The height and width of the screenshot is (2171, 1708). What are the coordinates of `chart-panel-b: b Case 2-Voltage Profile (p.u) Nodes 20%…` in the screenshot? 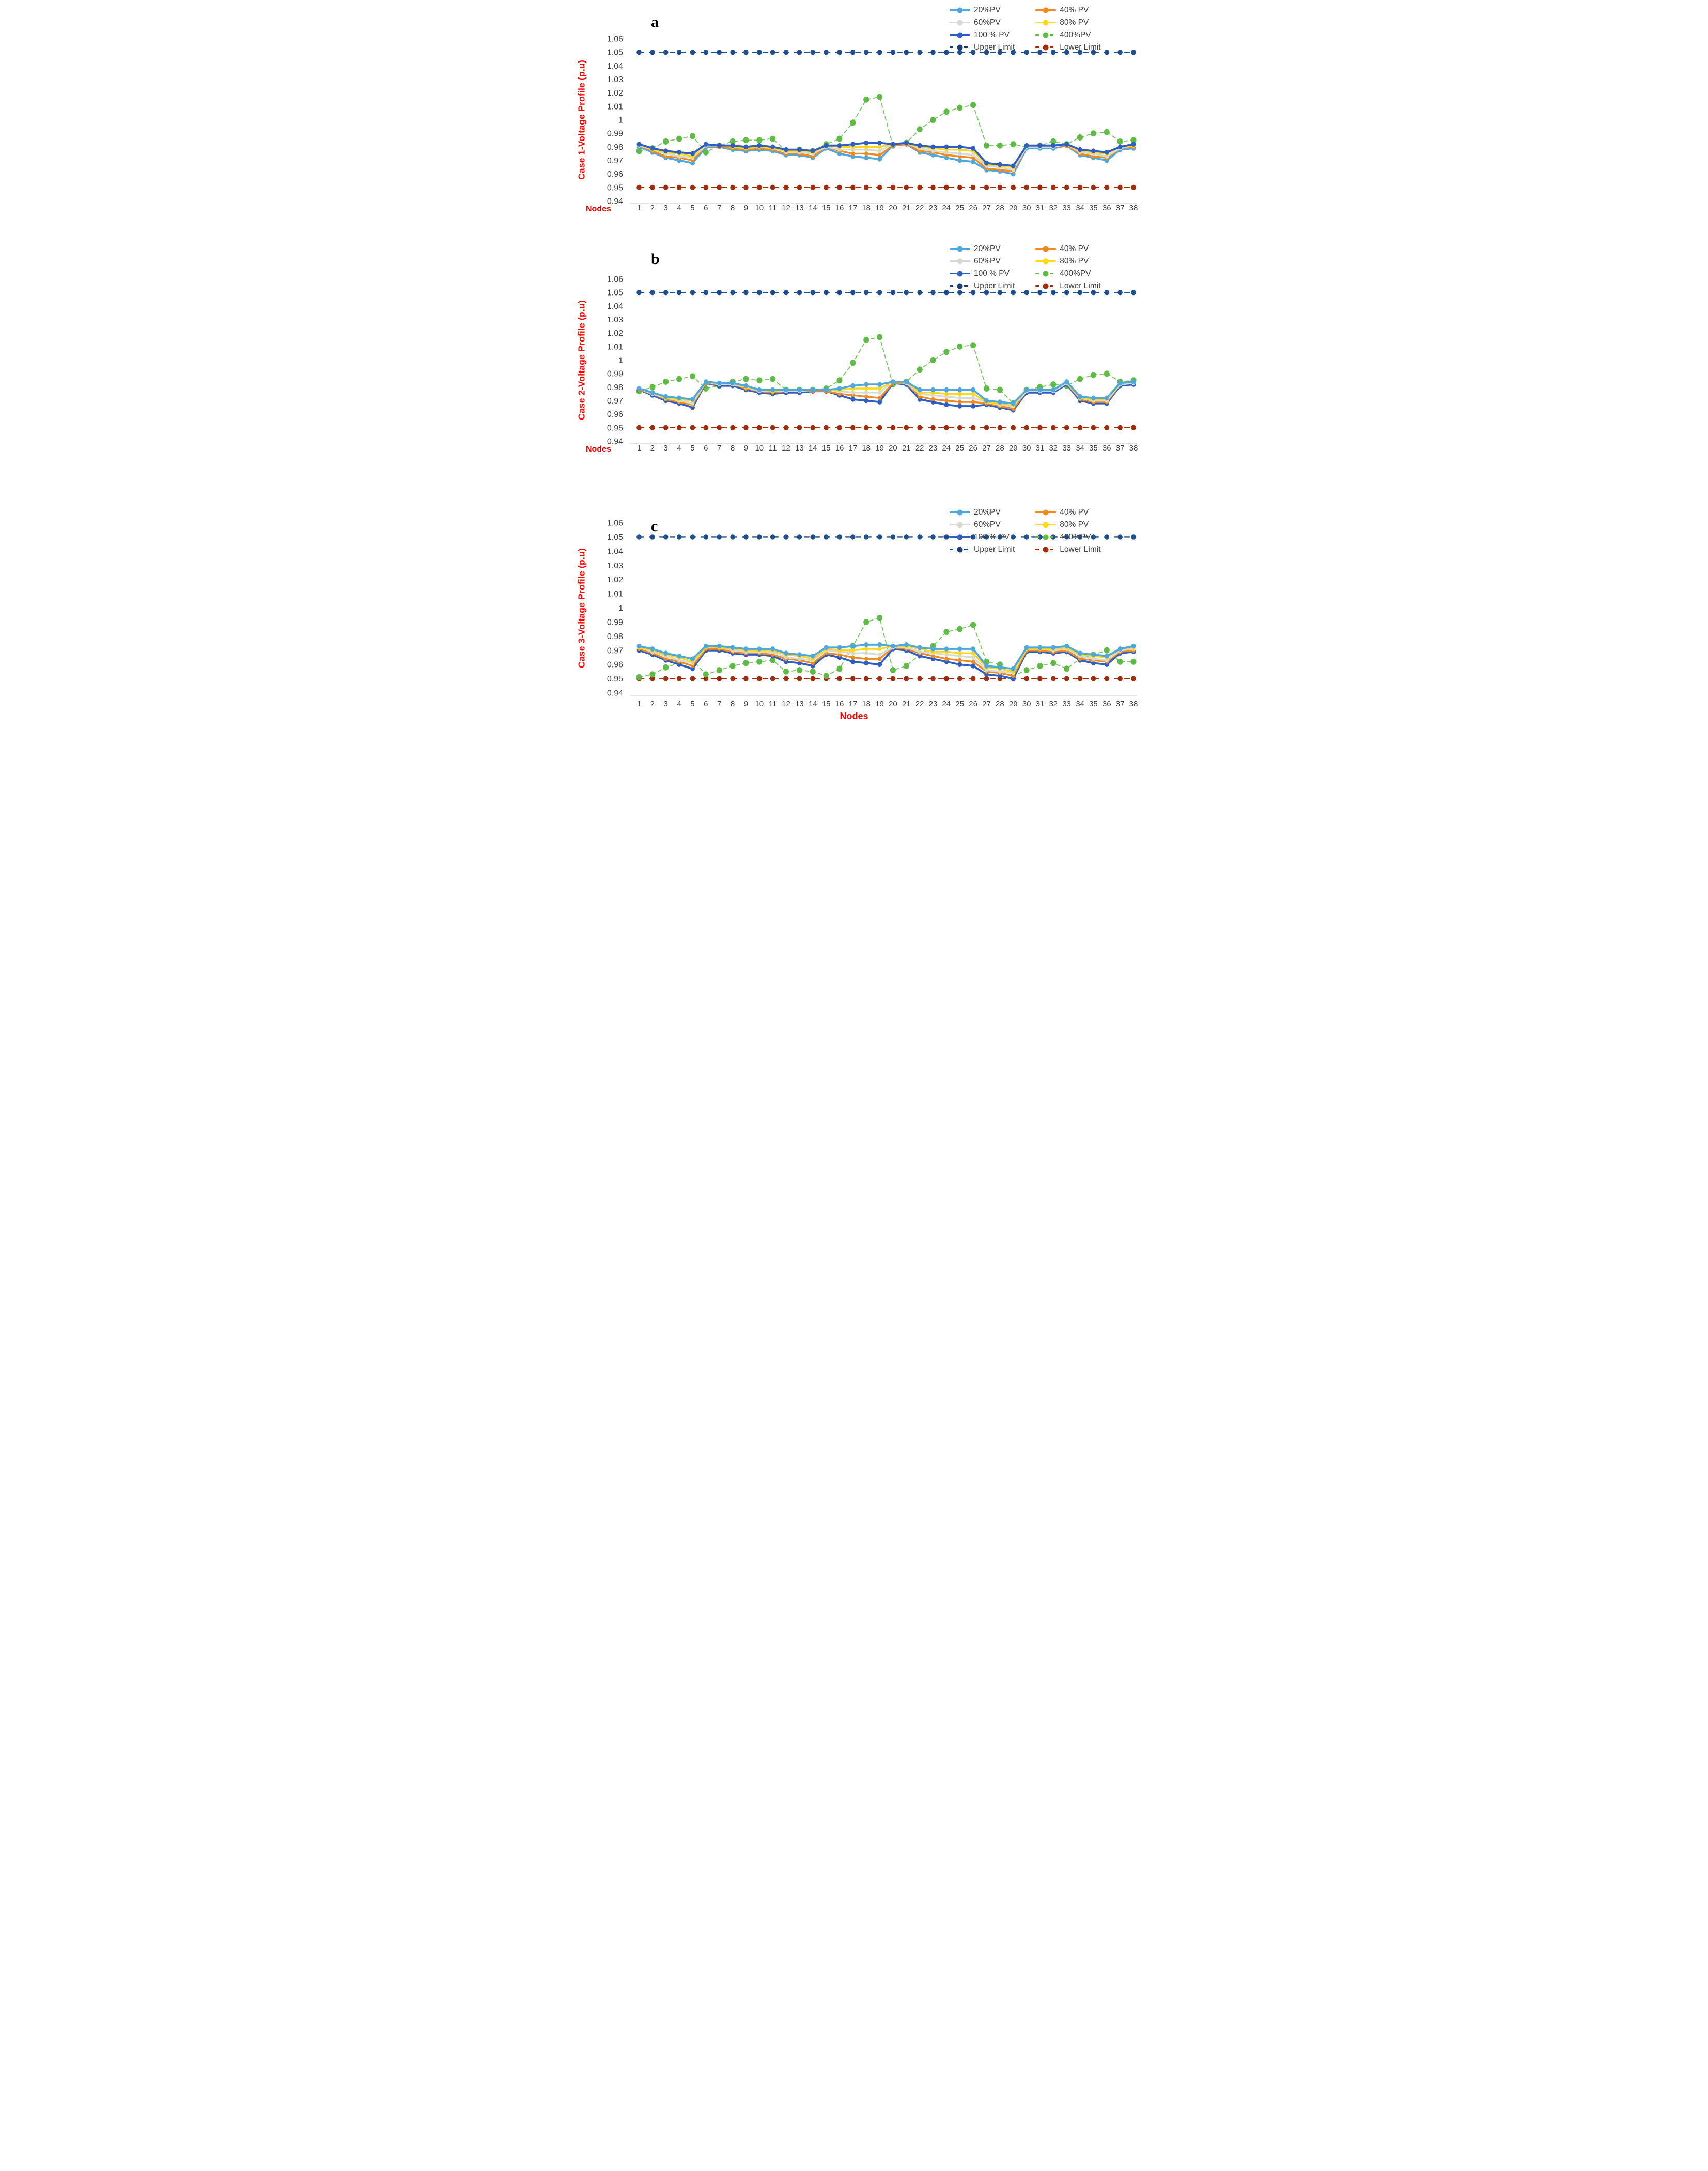 It's located at (854, 362).